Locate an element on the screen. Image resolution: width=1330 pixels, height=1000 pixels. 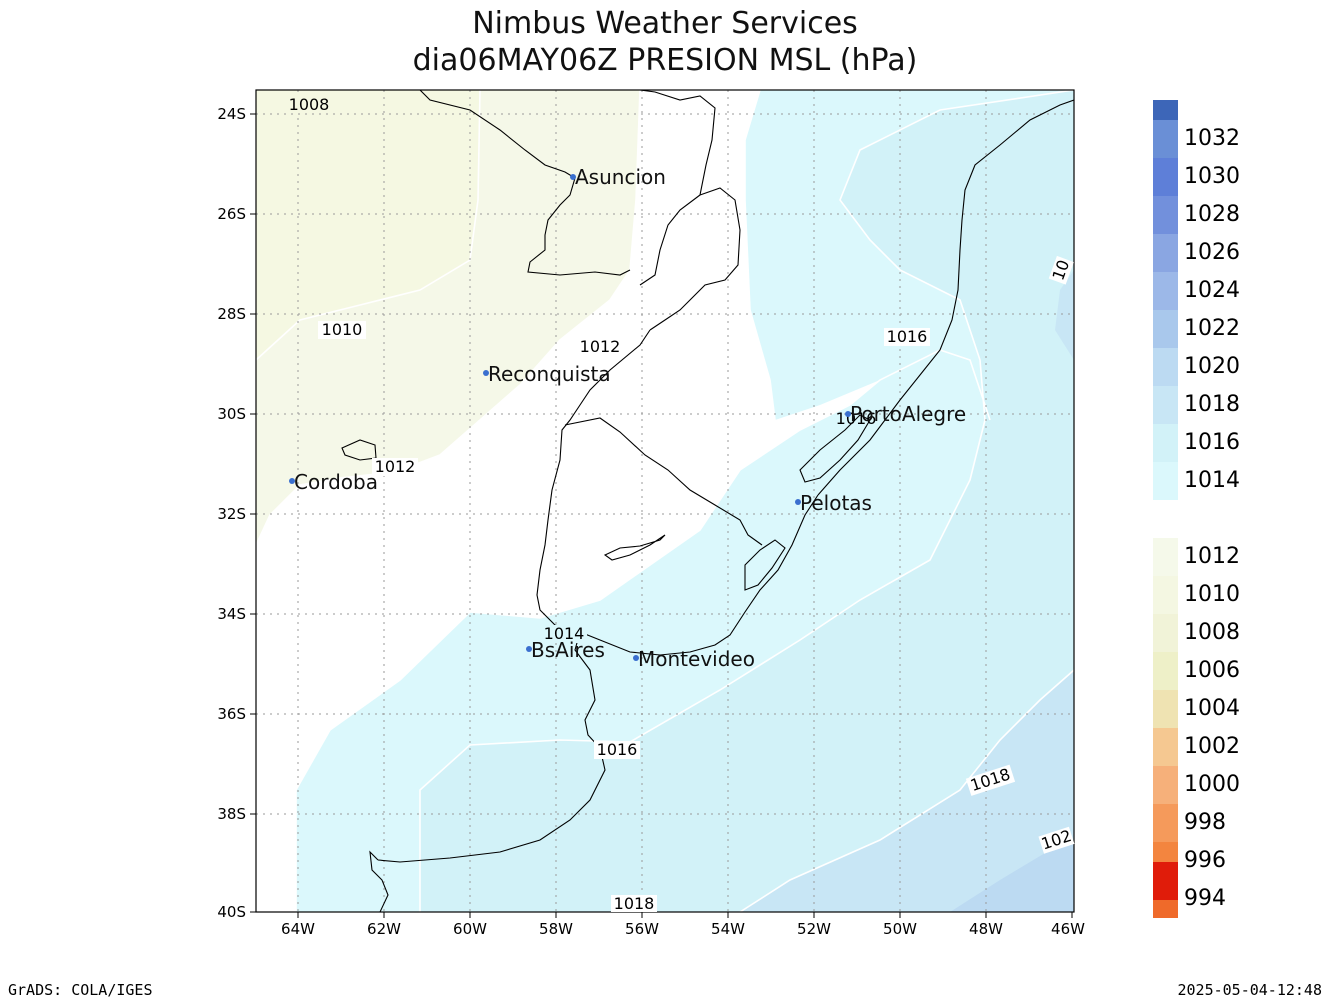
city-label: Asuncion is located at coordinates (620, 177).